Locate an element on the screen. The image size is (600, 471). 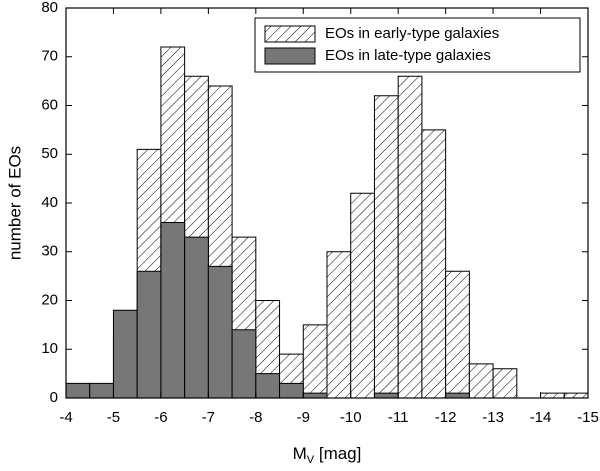
y-axis-label: number of EOs is located at coordinates (14, 203).